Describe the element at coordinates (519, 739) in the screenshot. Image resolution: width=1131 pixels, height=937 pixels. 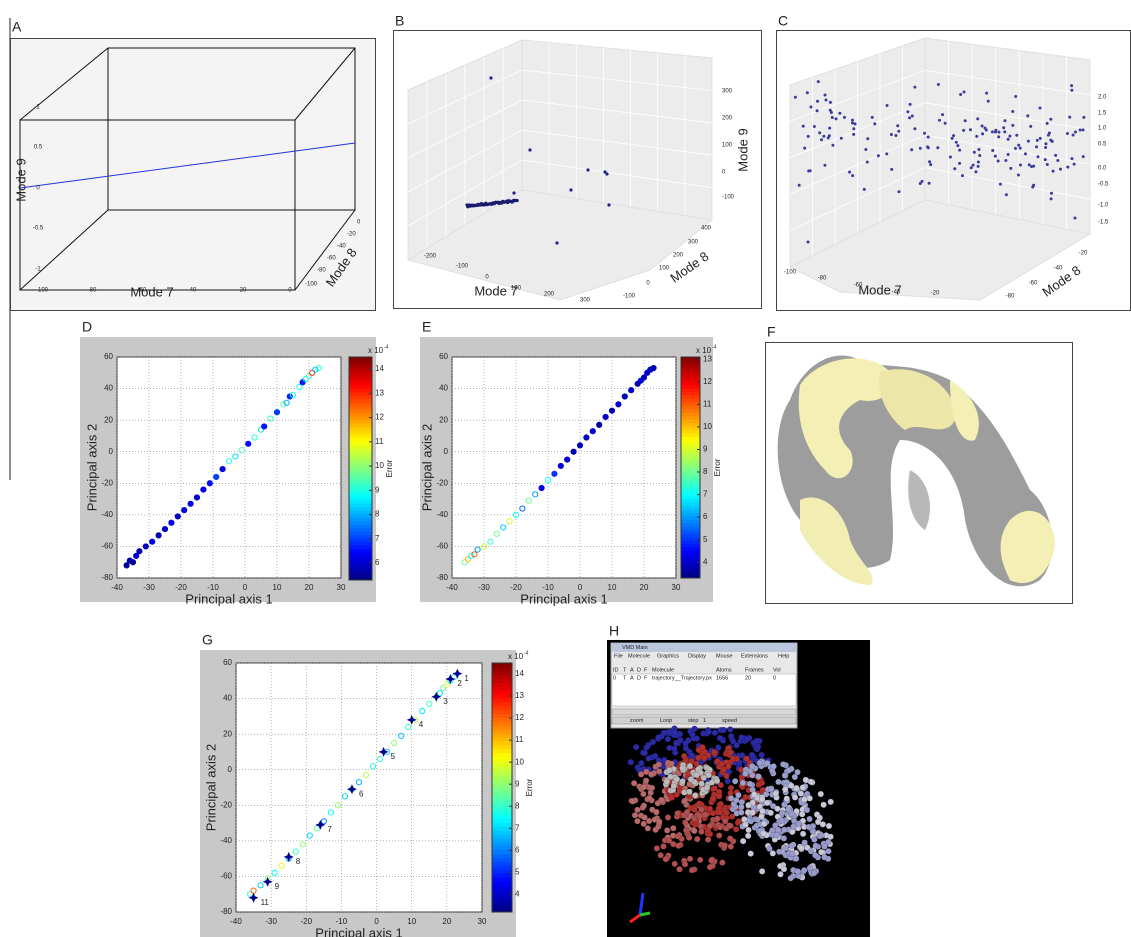
I see `colorbar-tick-label: 11` at that location.